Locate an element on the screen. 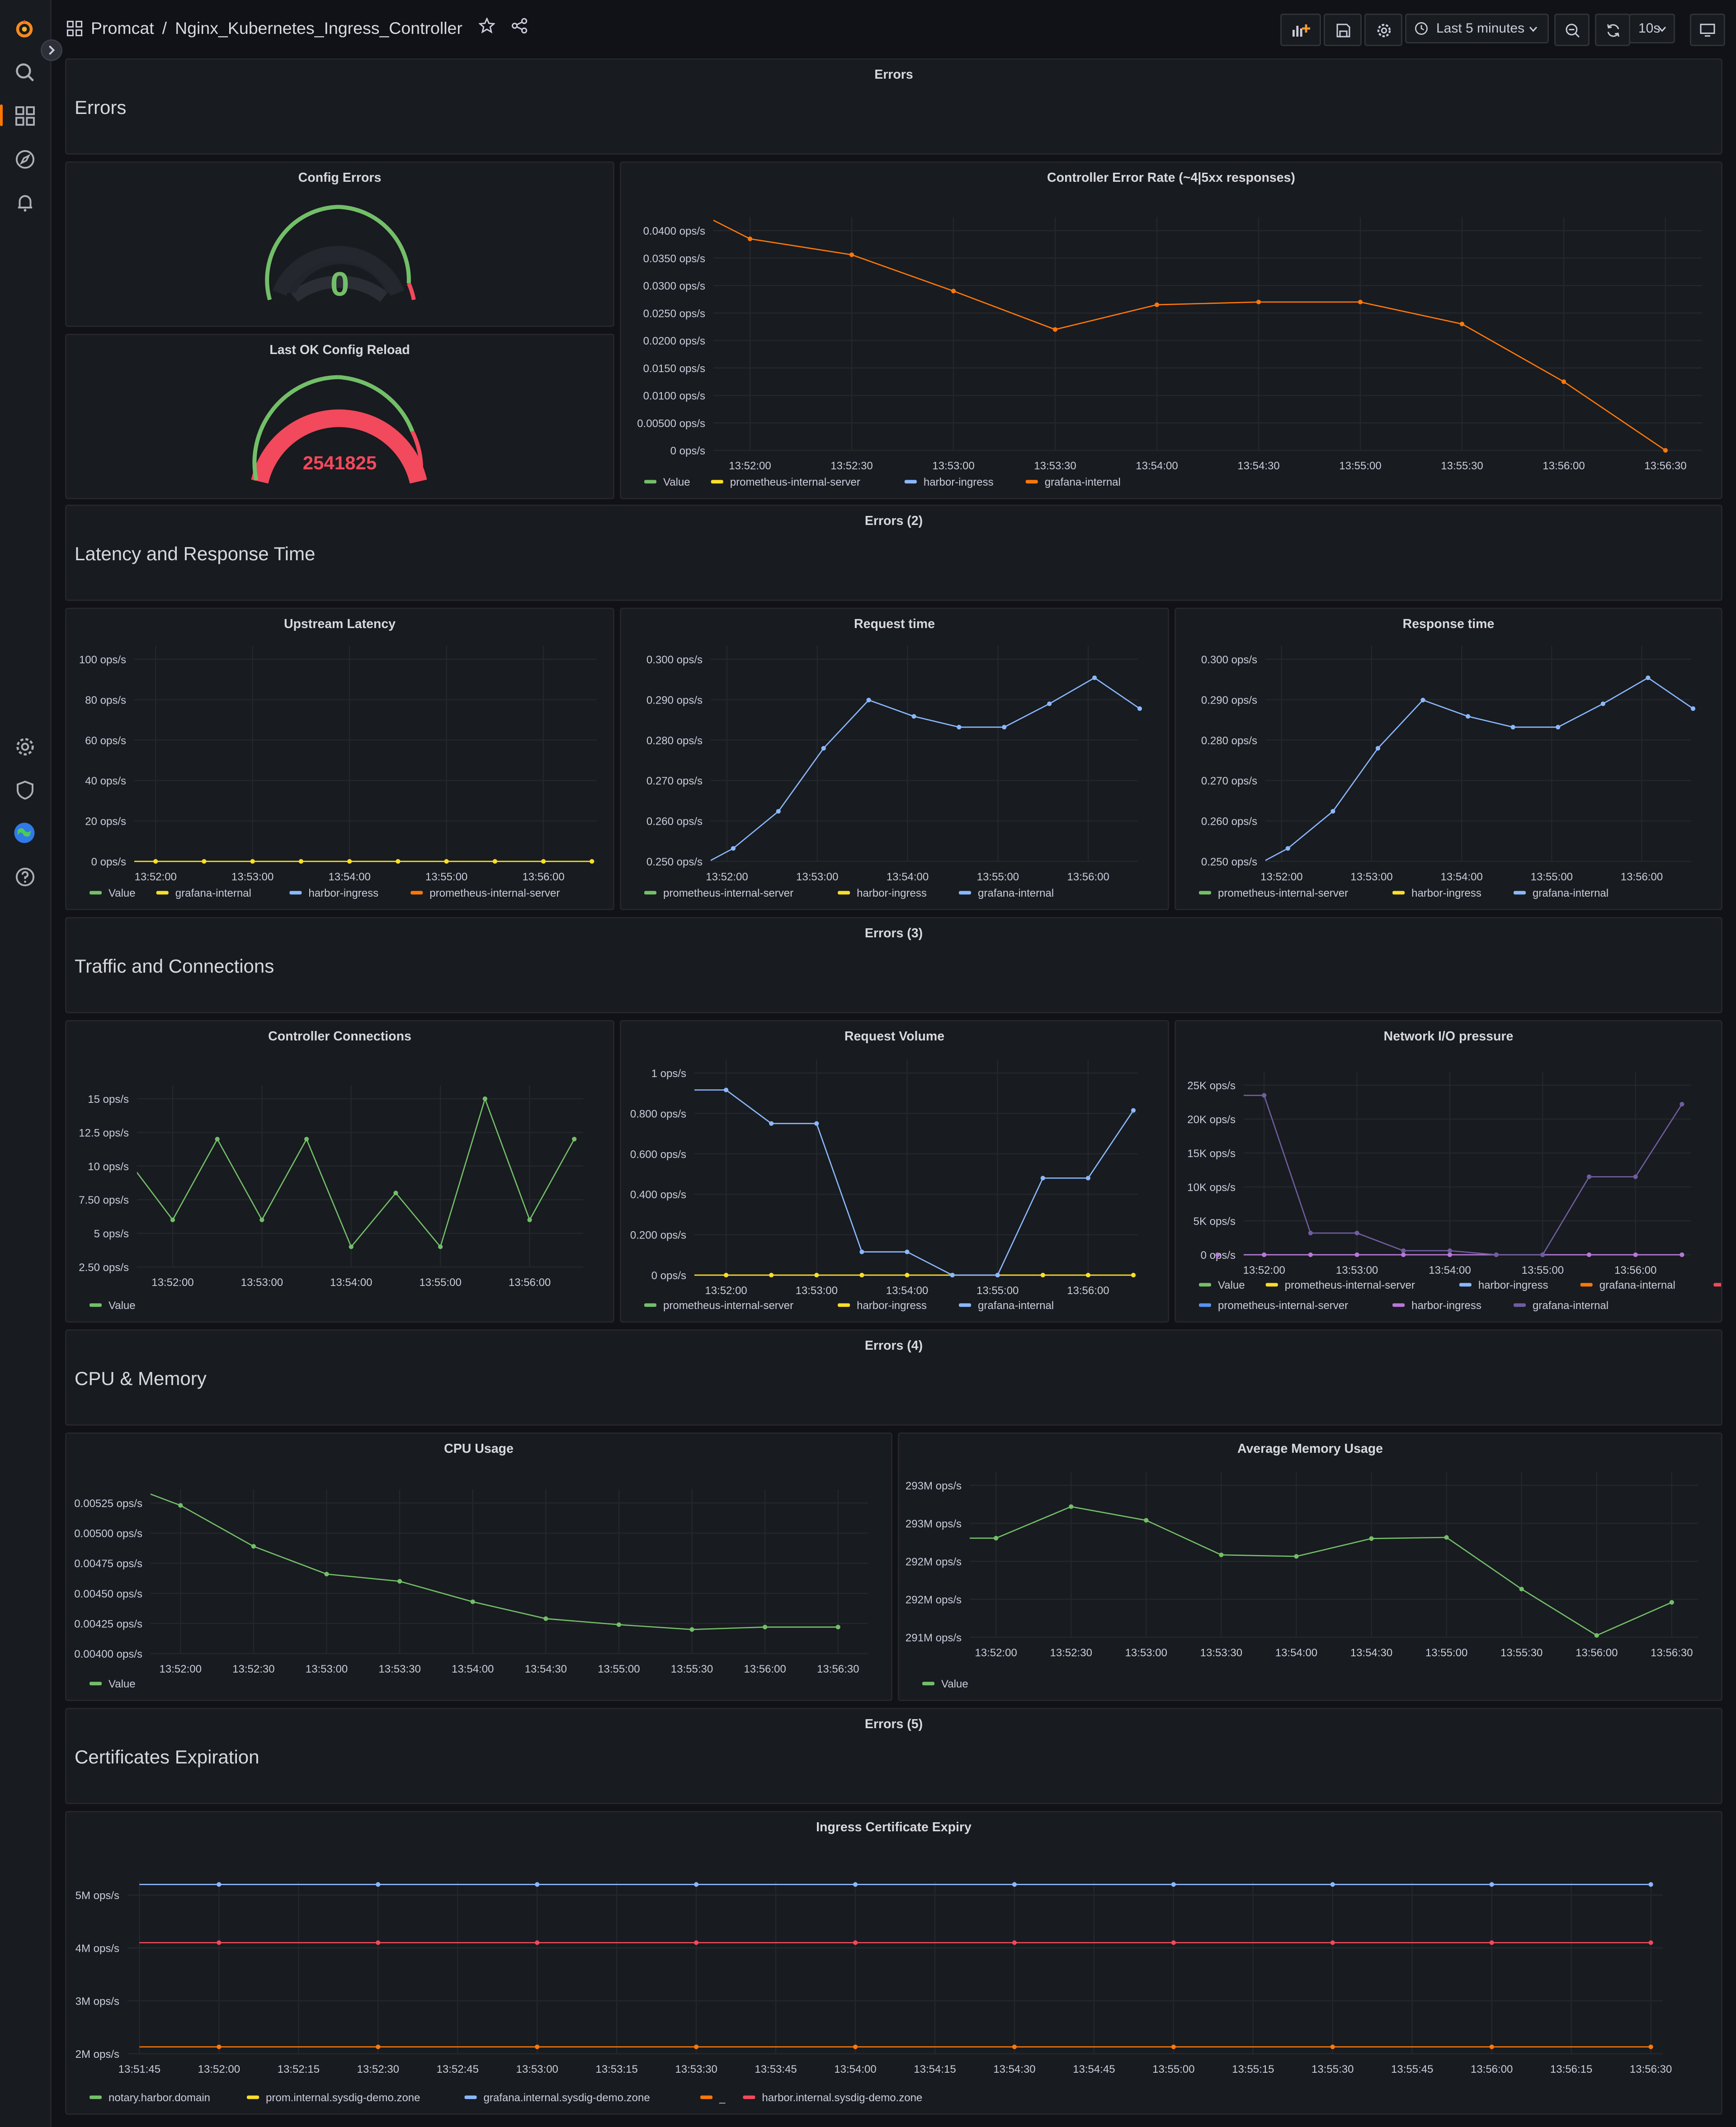 The height and width of the screenshot is (2127, 1736). zoom-out-button is located at coordinates (1572, 30).